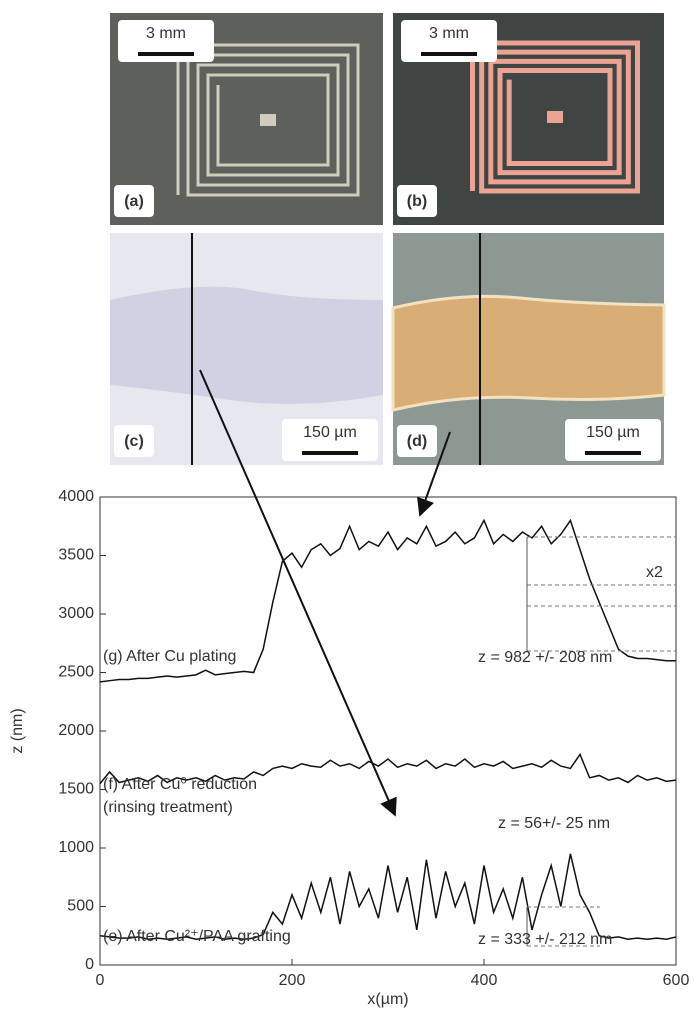 This screenshot has height=1014, width=694. What do you see at coordinates (89, 964) in the screenshot?
I see `y-tick-label: 0` at bounding box center [89, 964].